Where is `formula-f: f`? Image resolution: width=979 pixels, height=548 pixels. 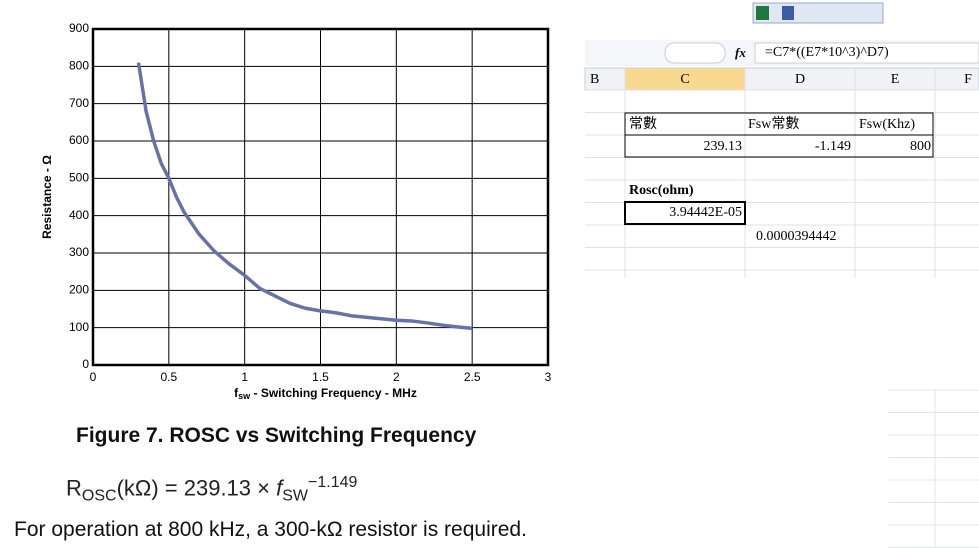 formula-f: f is located at coordinates (279, 488).